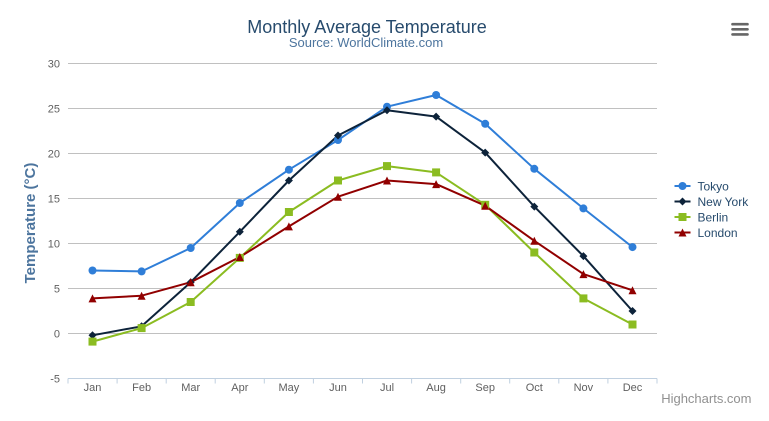  I want to click on svg-text: -5, so click(55, 380).